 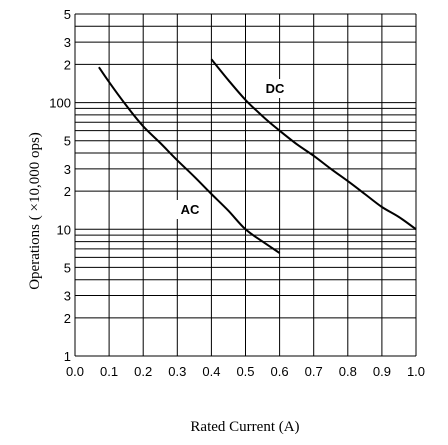 I want to click on x-tick-label: 0.0, so click(x=75, y=371).